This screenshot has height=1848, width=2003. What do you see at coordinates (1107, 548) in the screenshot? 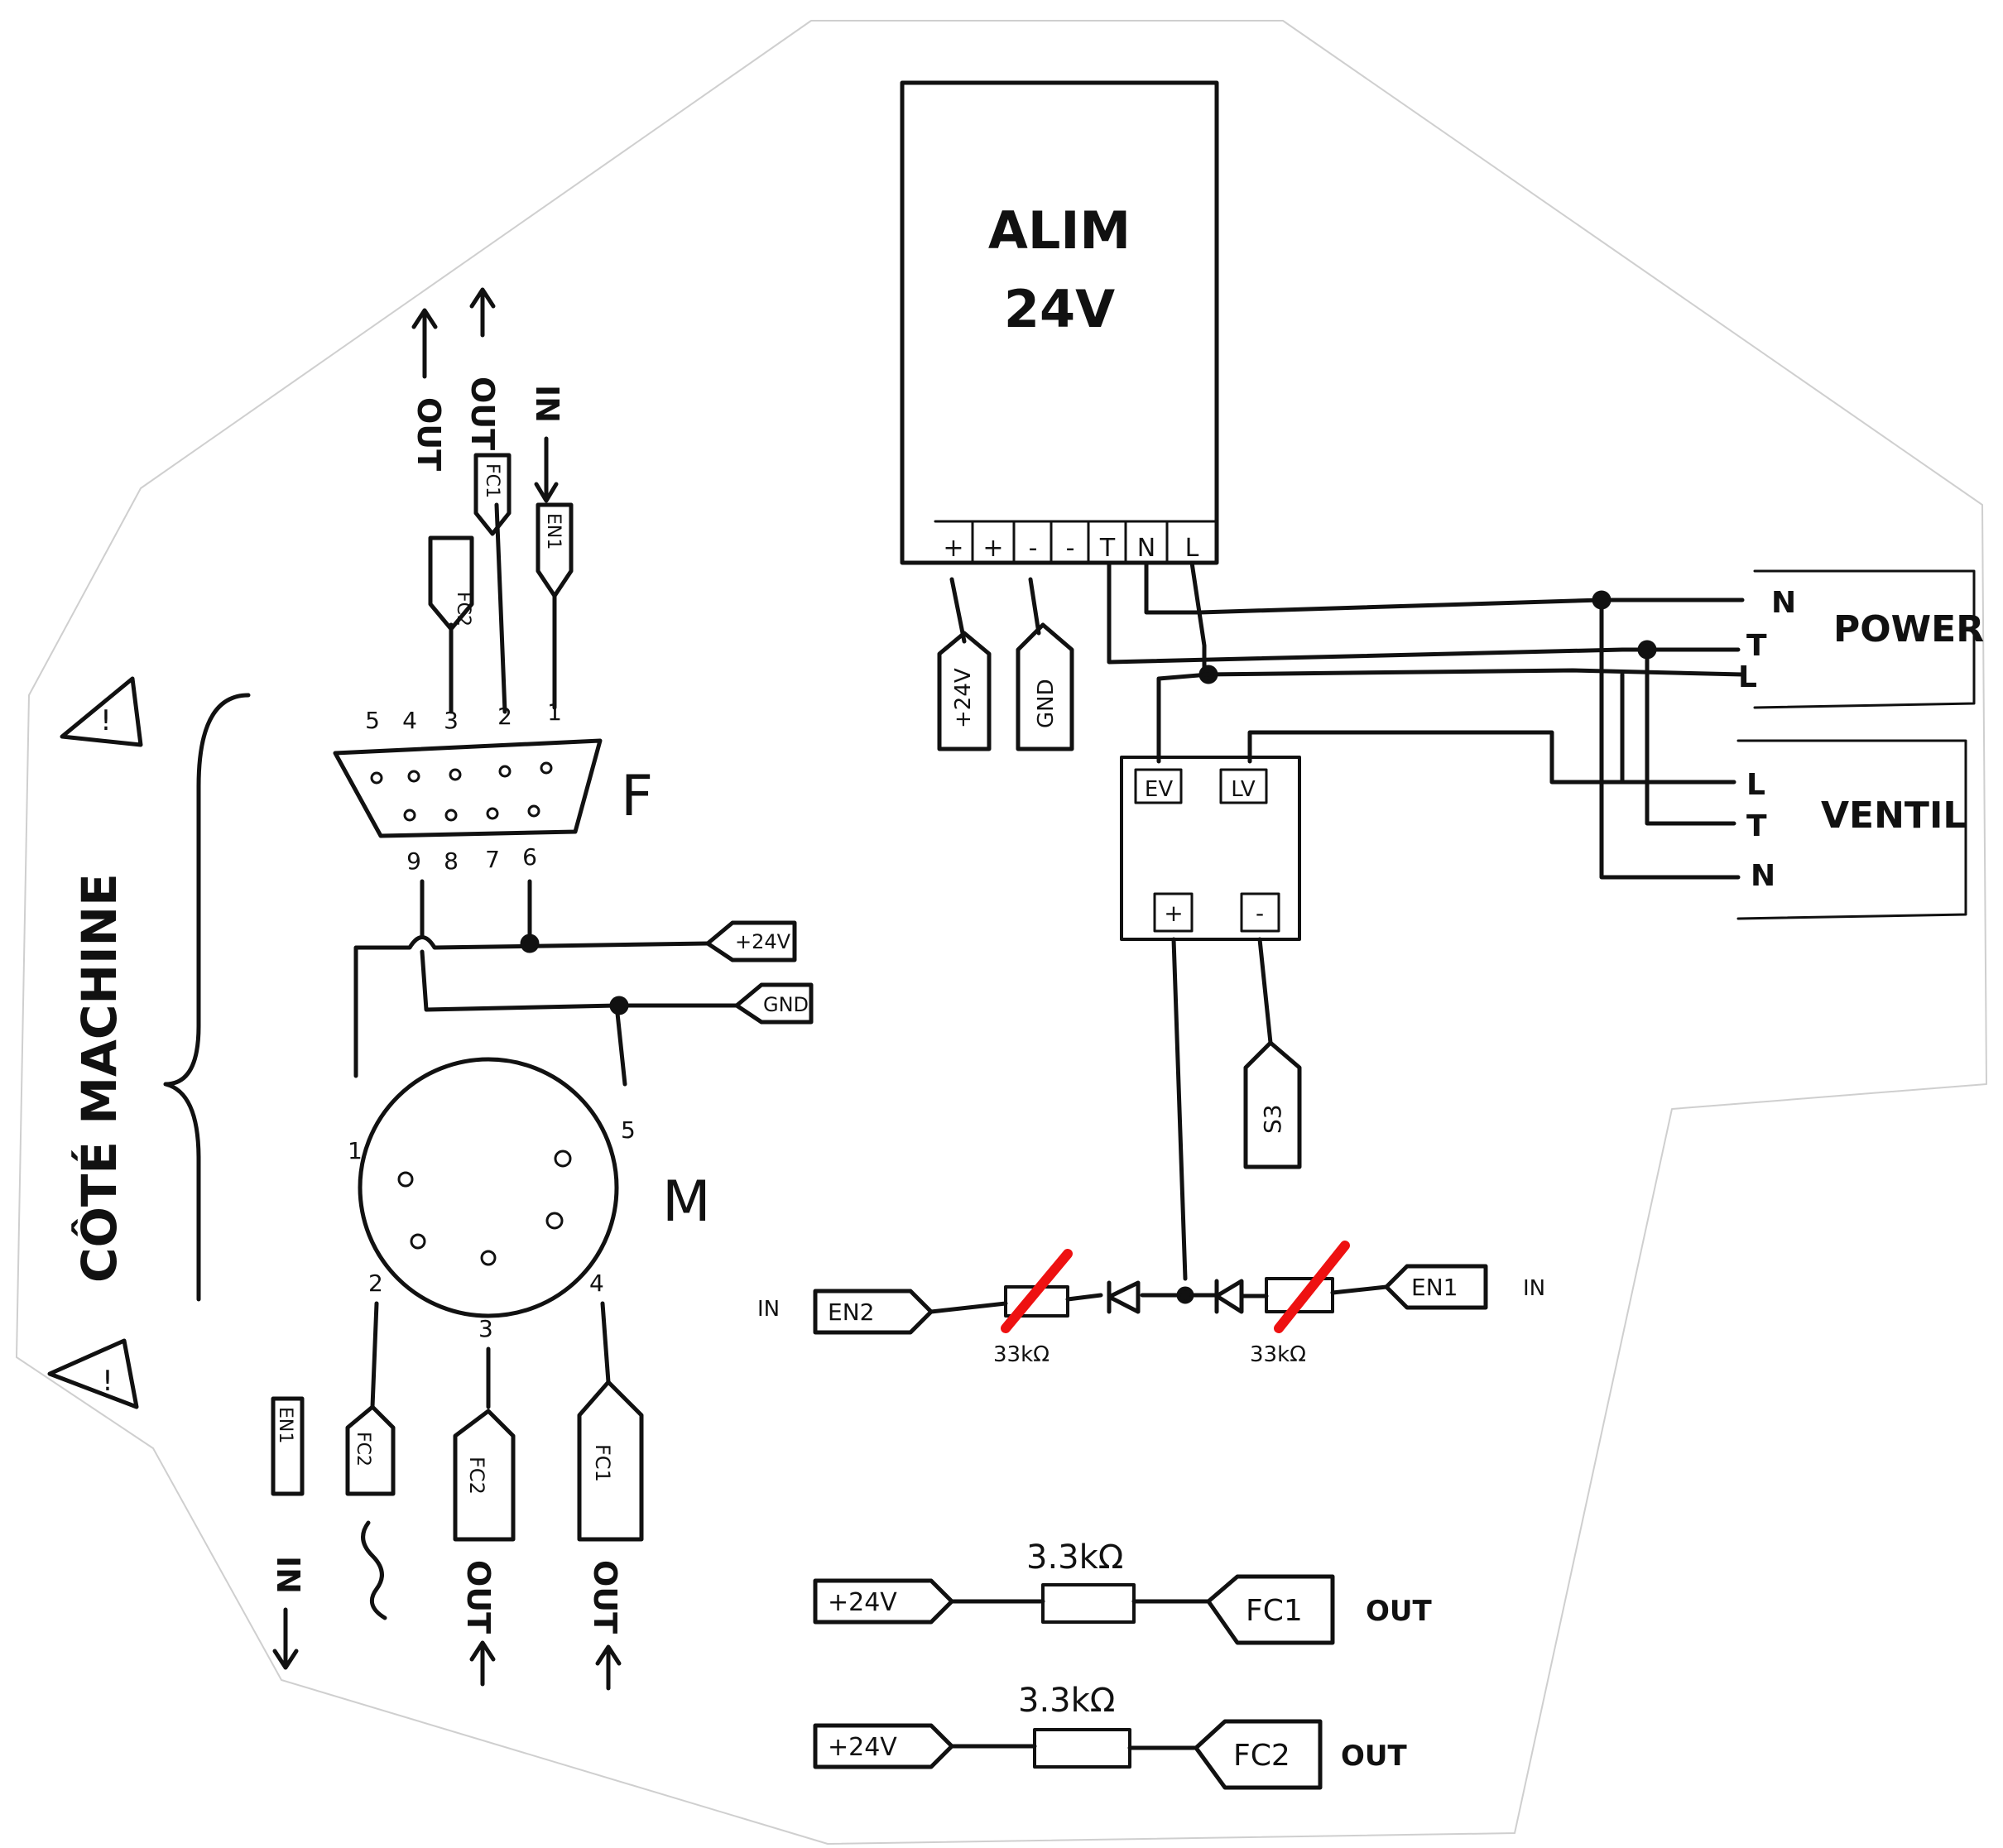
I see `alim-terminal-label: T` at bounding box center [1107, 548].